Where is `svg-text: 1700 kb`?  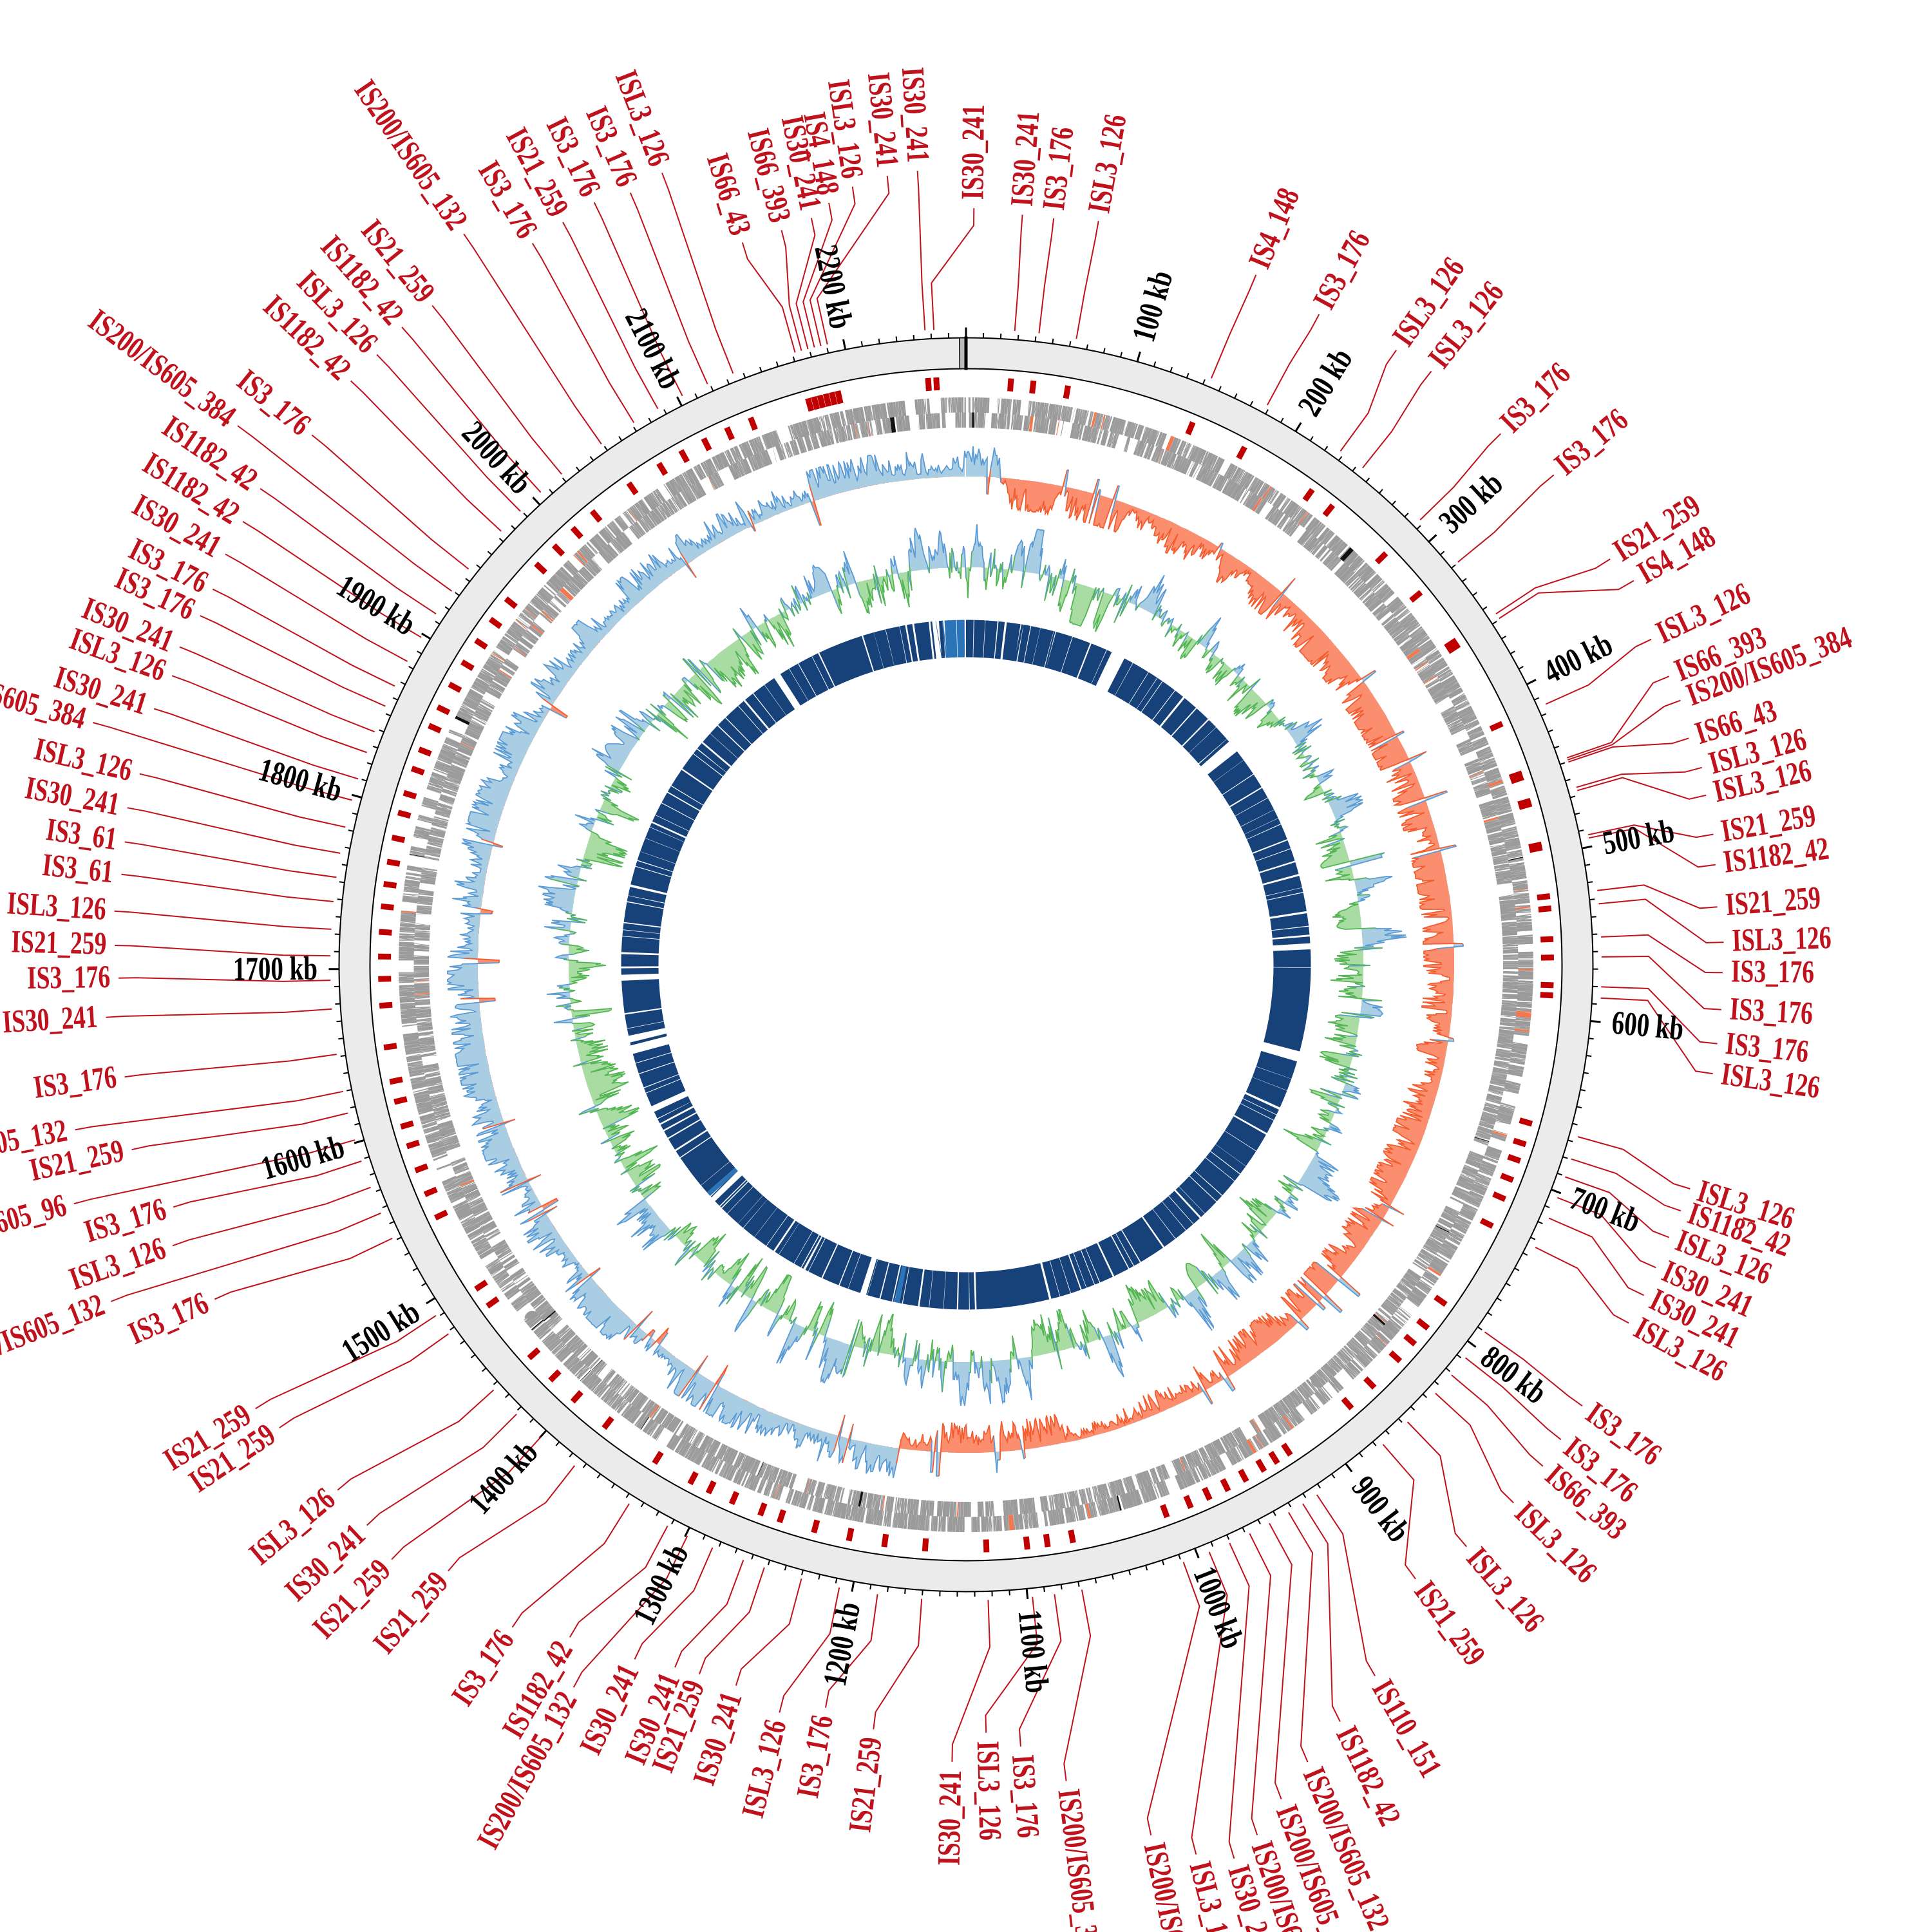 svg-text: 1700 kb is located at coordinates (275, 969).